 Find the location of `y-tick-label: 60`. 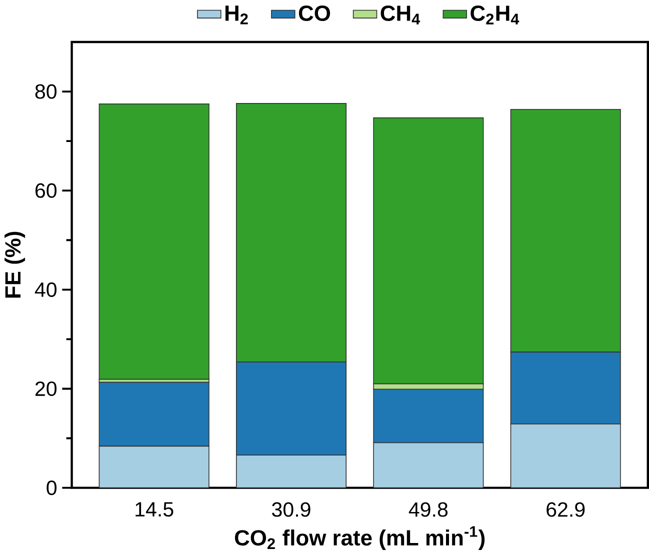

y-tick-label: 60 is located at coordinates (46, 191).